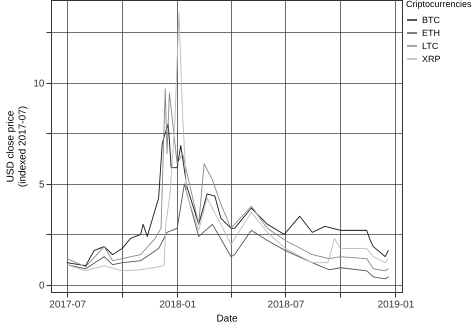 This screenshot has width=474, height=327. What do you see at coordinates (227, 319) in the screenshot?
I see `x-axis-title: Date` at bounding box center [227, 319].